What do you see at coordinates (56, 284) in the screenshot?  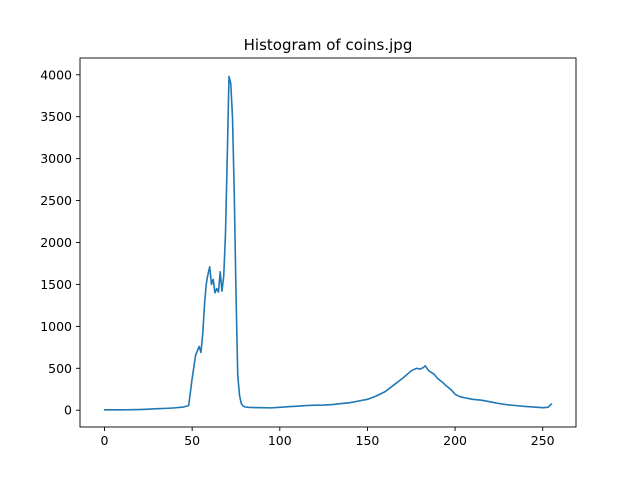 I see `y-tick-label: 1500` at bounding box center [56, 284].